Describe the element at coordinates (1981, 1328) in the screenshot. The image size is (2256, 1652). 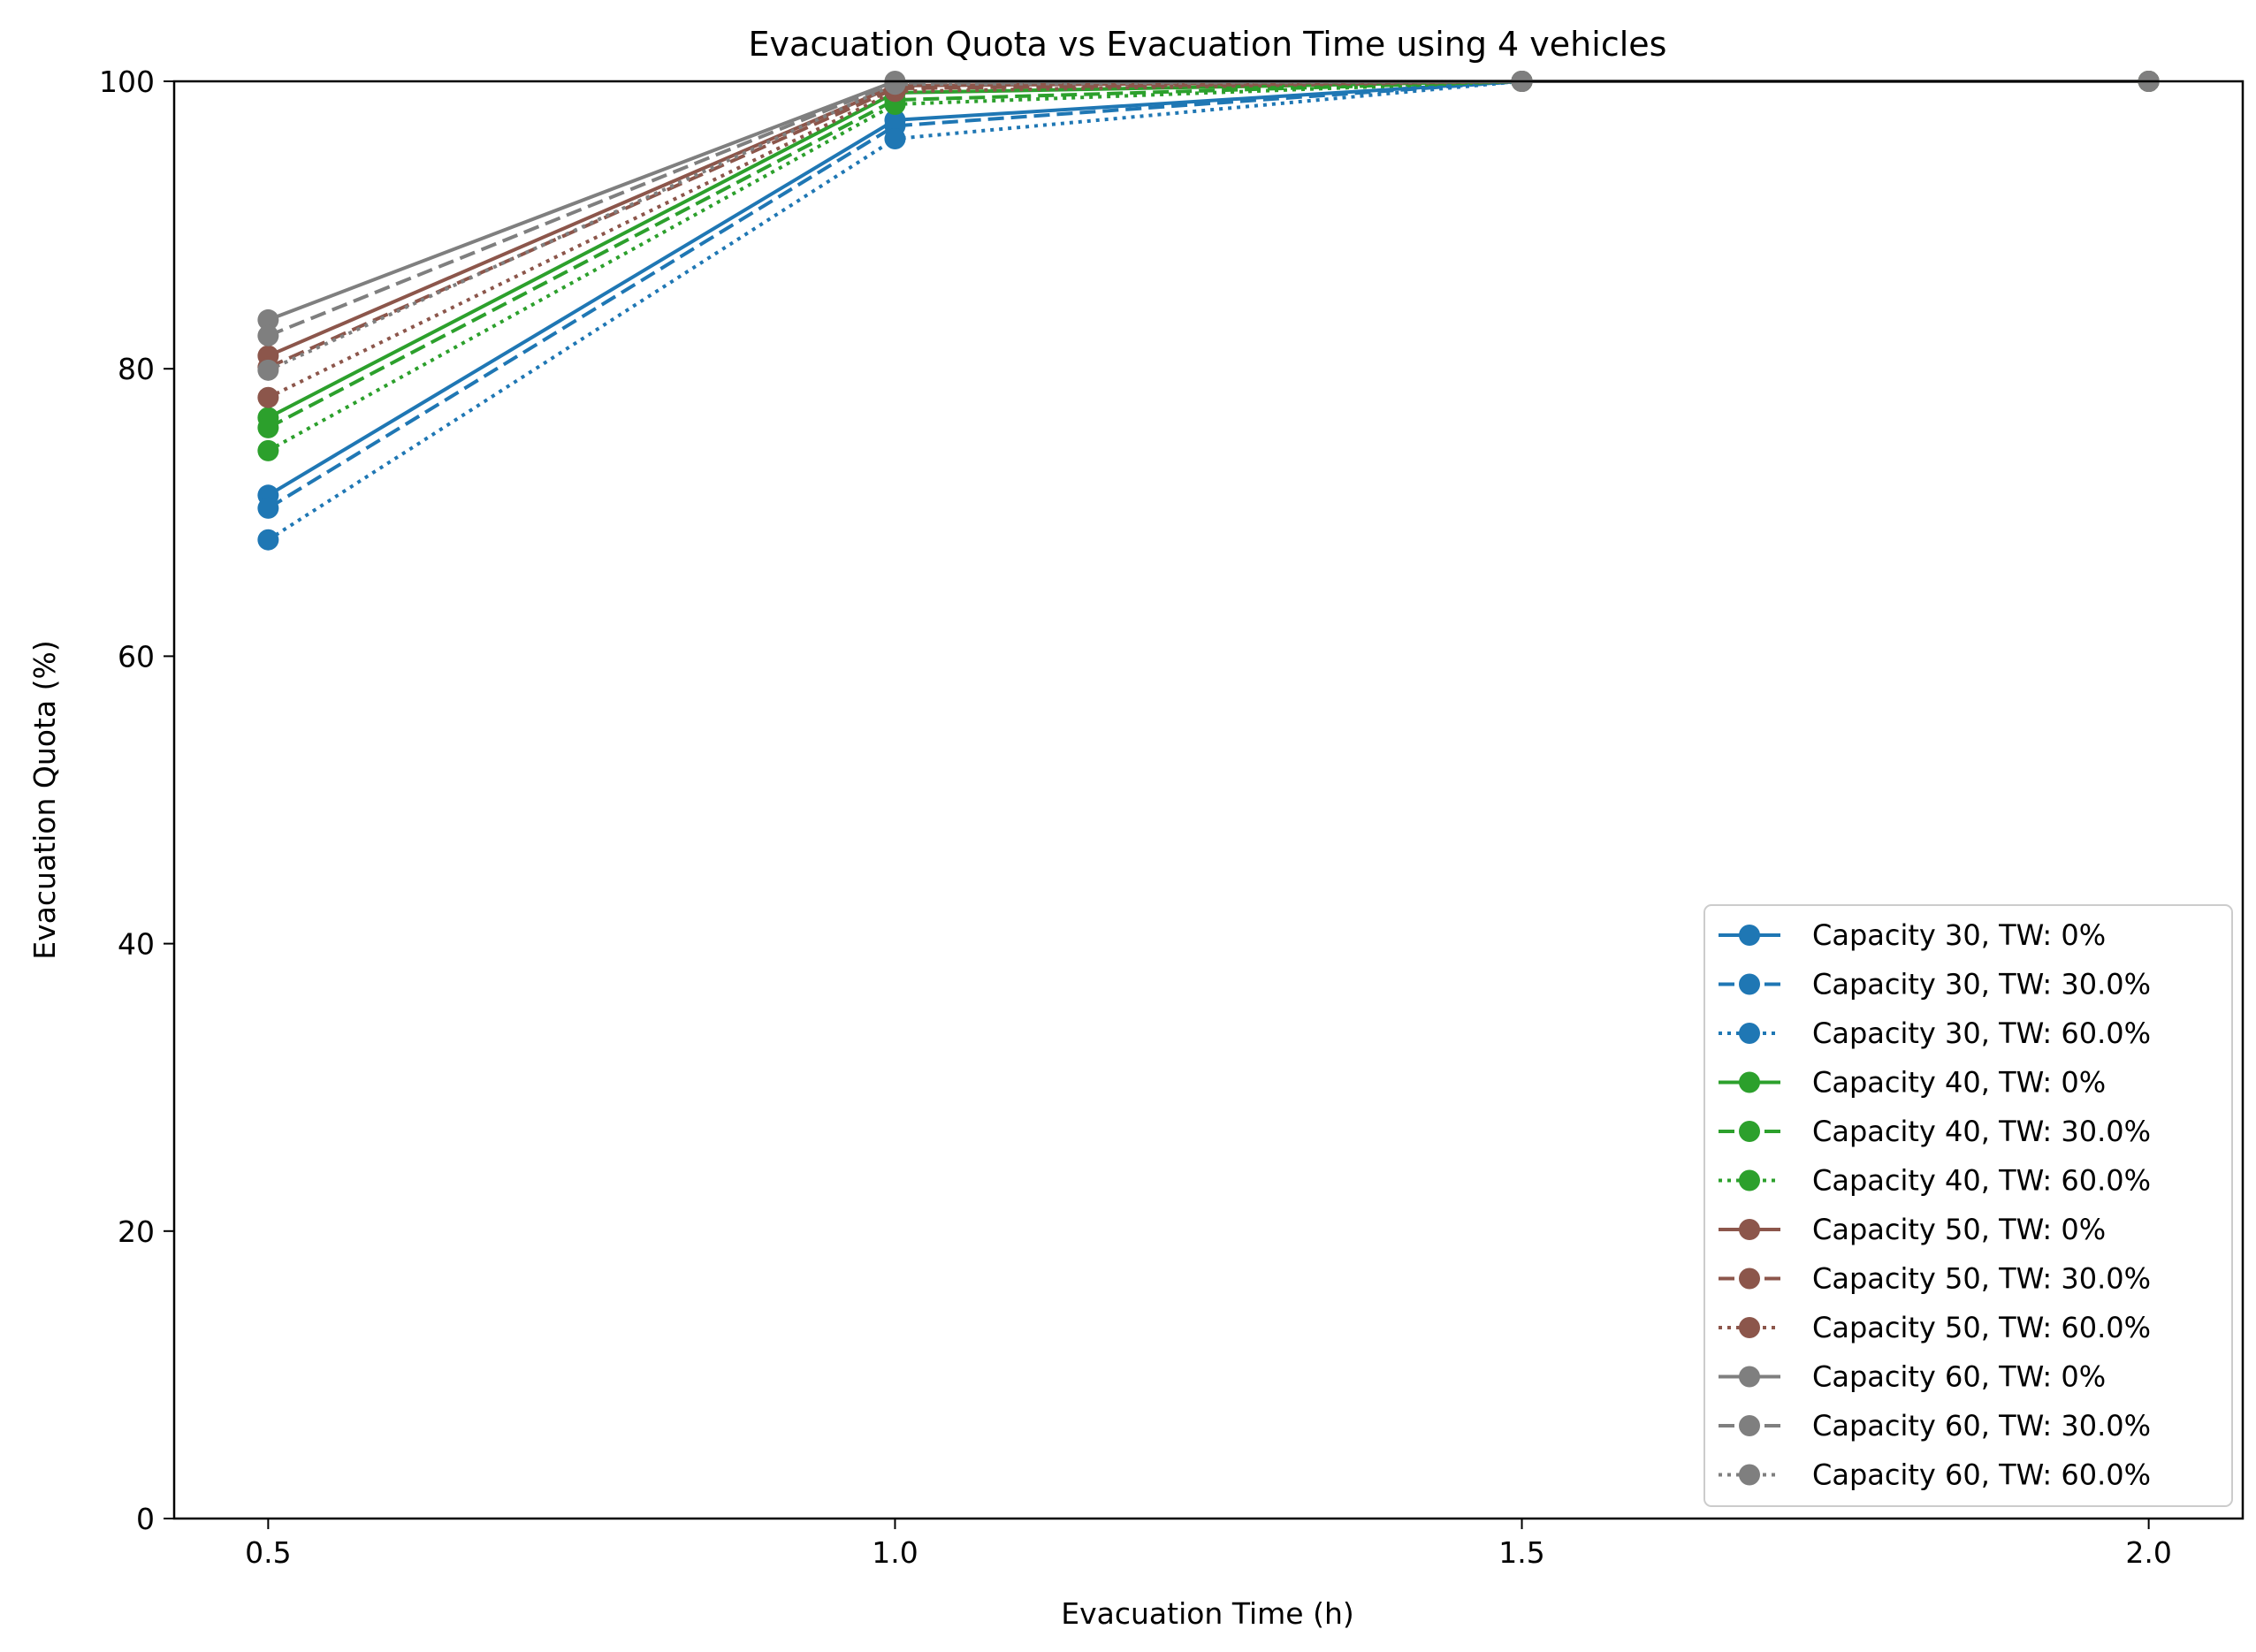
I see `legend-label: Capacity 50, TW: 60.0%` at that location.